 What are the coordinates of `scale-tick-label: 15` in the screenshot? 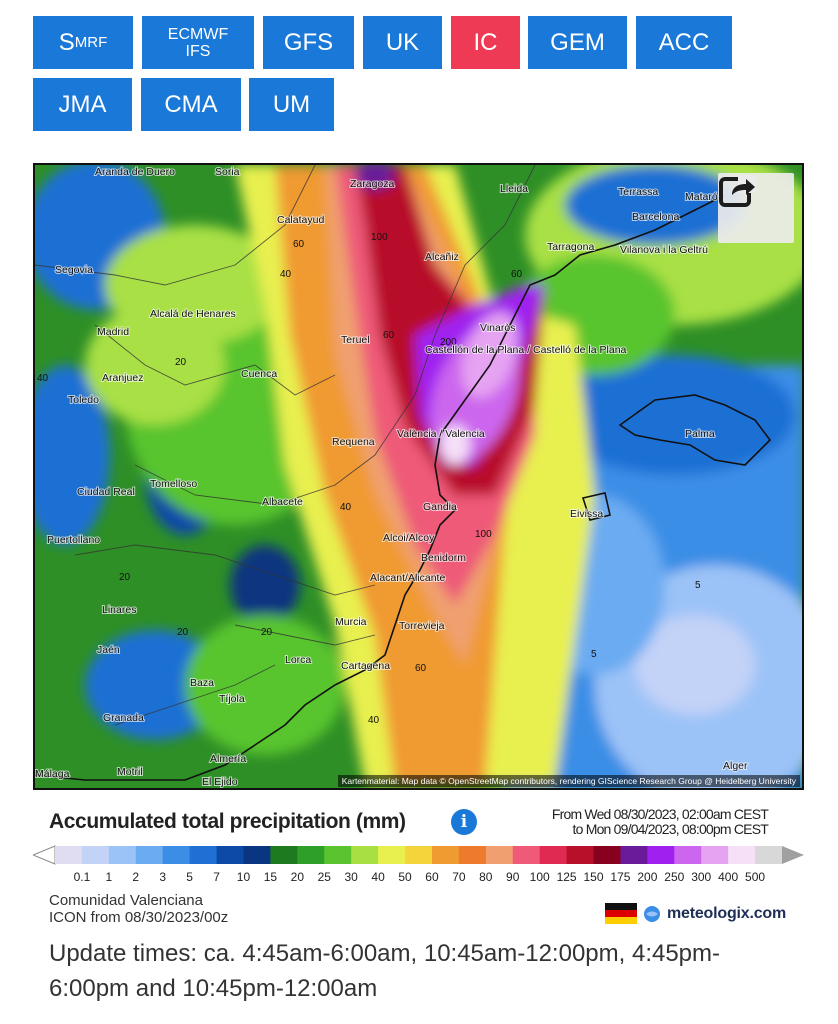 It's located at (270, 877).